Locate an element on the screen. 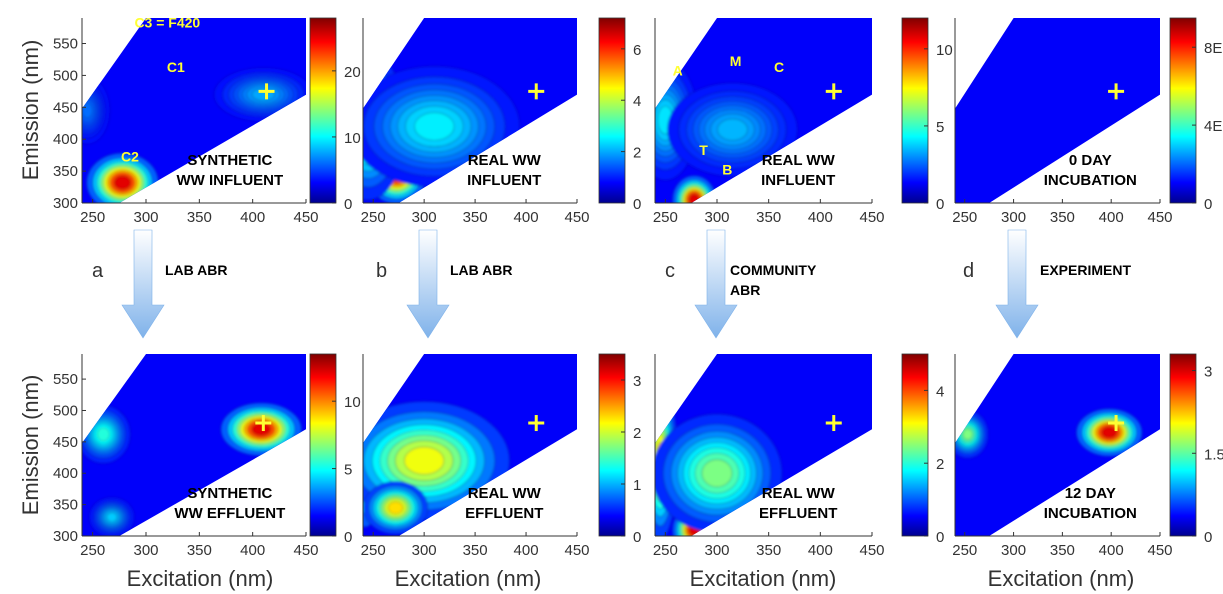  transition: c COMMUNITY ABR is located at coordinates (741, 284).